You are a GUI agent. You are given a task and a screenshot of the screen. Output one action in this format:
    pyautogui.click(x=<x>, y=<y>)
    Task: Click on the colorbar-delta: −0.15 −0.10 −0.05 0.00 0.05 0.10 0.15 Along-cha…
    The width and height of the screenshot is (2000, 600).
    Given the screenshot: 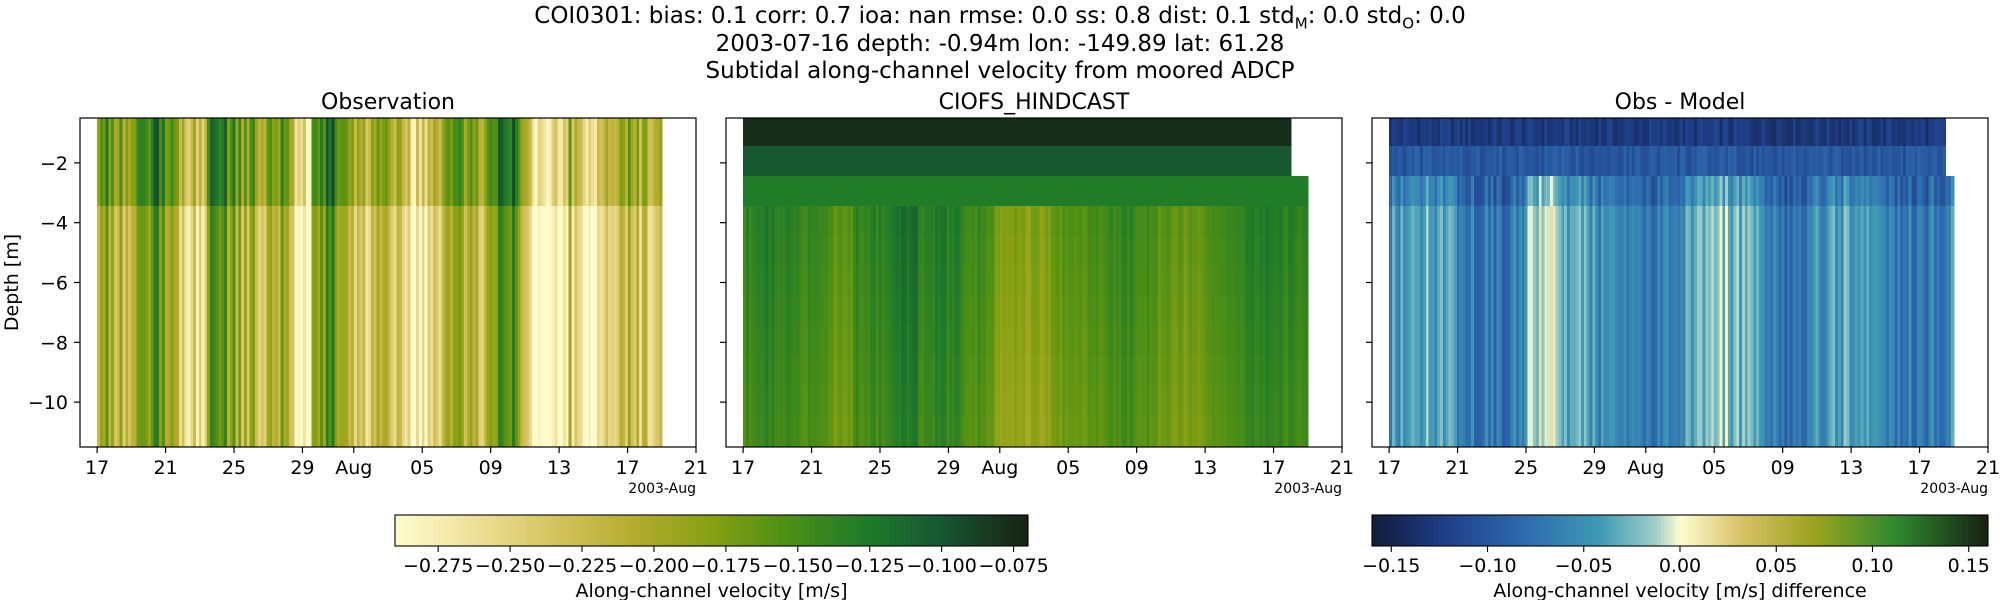 What is the action you would take?
    pyautogui.click(x=1676, y=557)
    